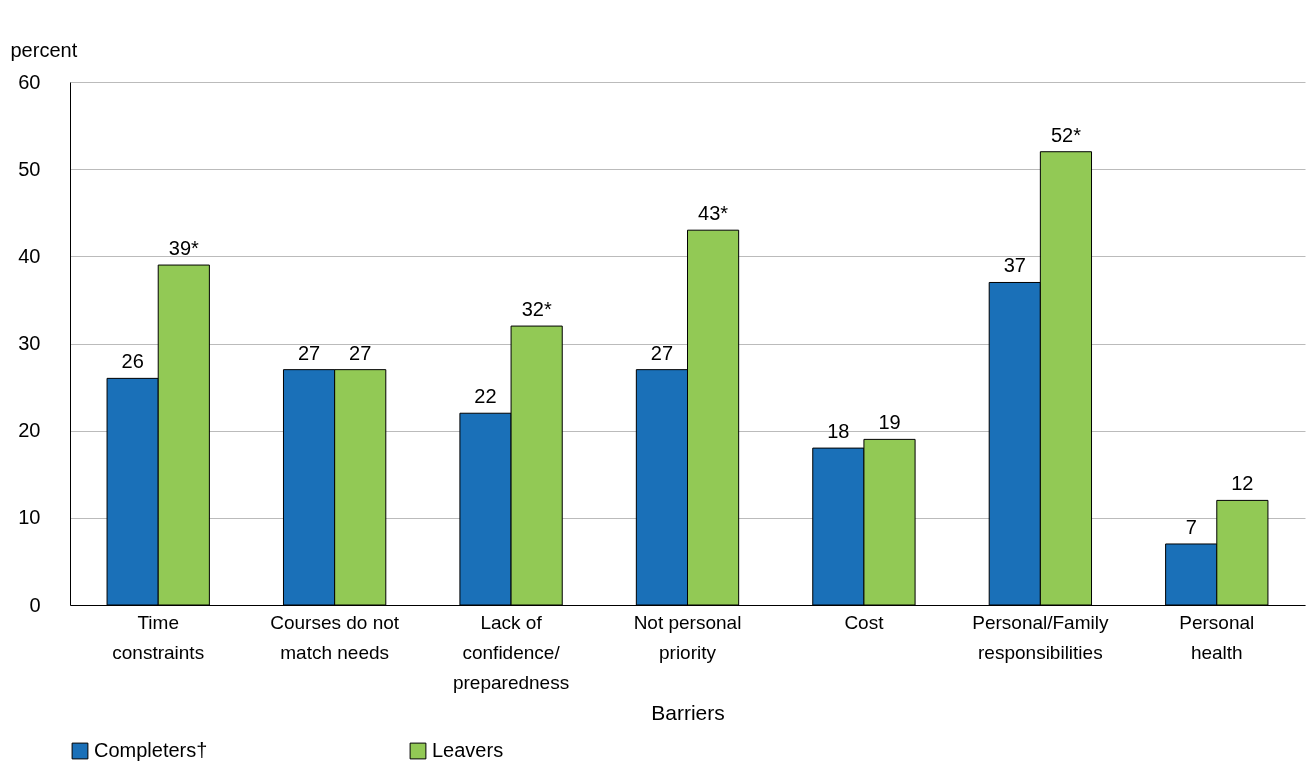  What do you see at coordinates (35, 604) in the screenshot?
I see `y-tick-label: 0` at bounding box center [35, 604].